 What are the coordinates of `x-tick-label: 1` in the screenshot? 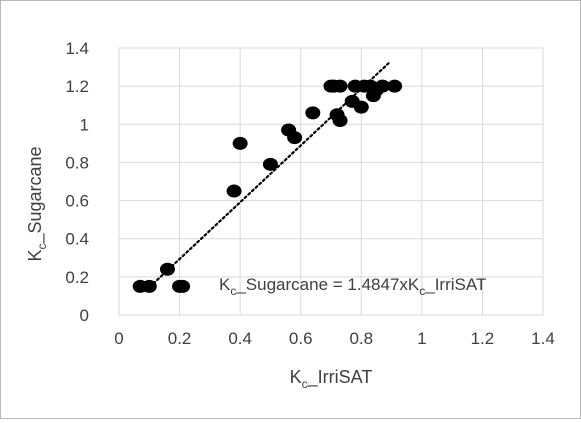 It's located at (421, 338).